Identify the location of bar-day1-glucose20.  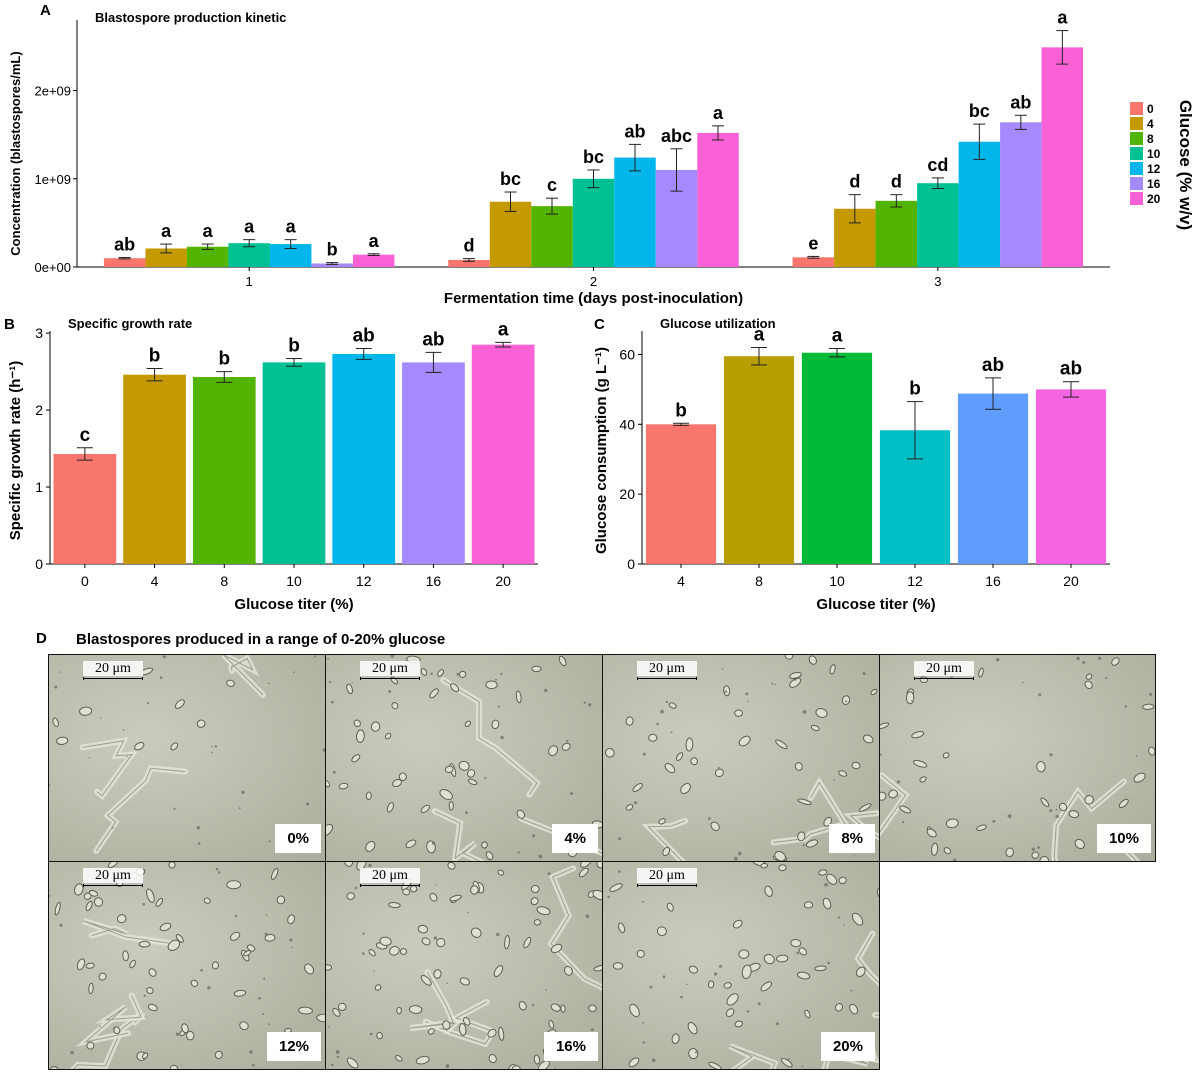
(373, 260).